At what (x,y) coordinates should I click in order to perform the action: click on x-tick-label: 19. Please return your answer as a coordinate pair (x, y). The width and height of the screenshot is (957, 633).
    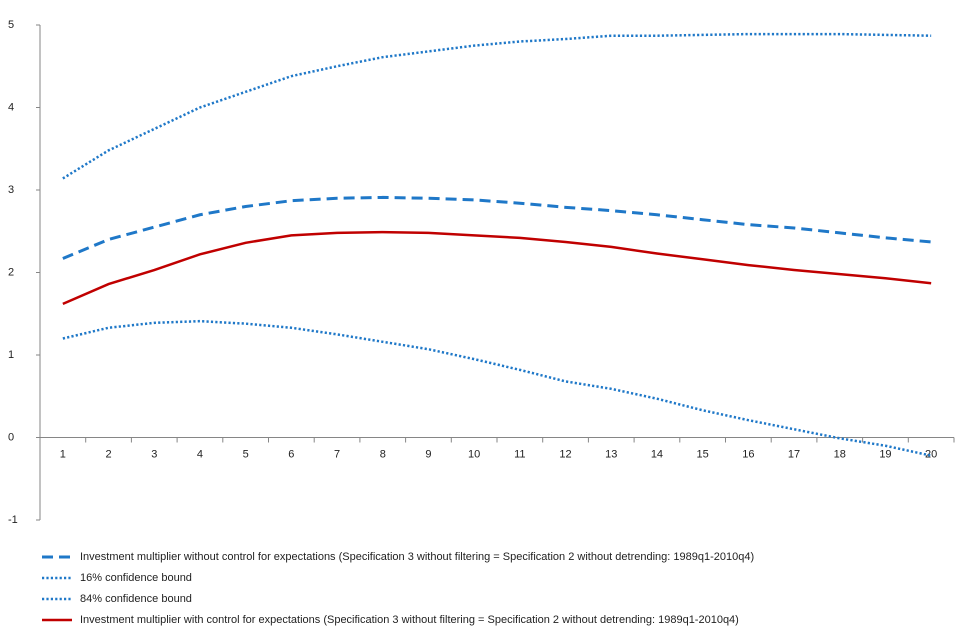
    Looking at the image, I should click on (885, 454).